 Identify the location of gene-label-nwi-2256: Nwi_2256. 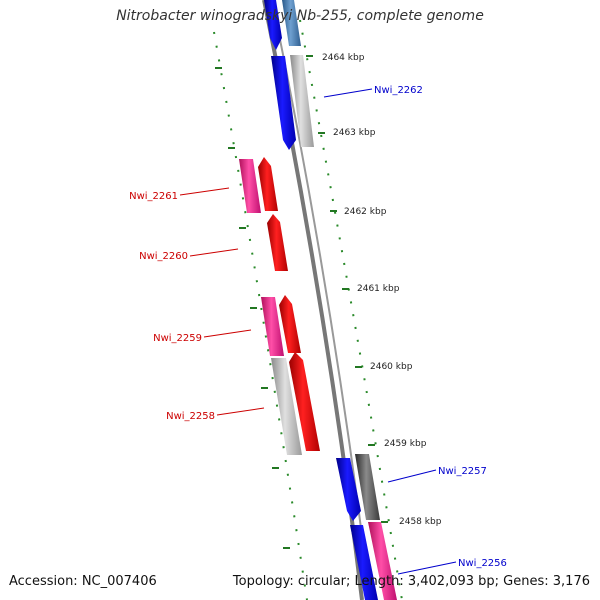
(482, 563).